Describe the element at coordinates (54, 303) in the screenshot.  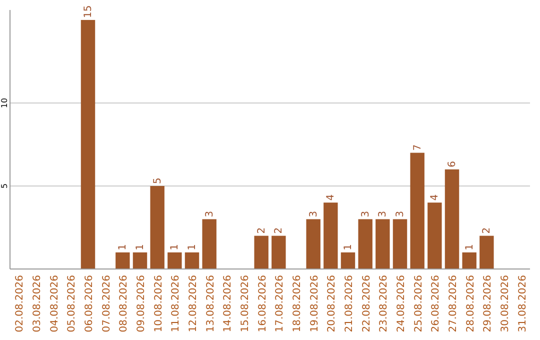
I see `x-tick-label: 04.08.2026` at that location.